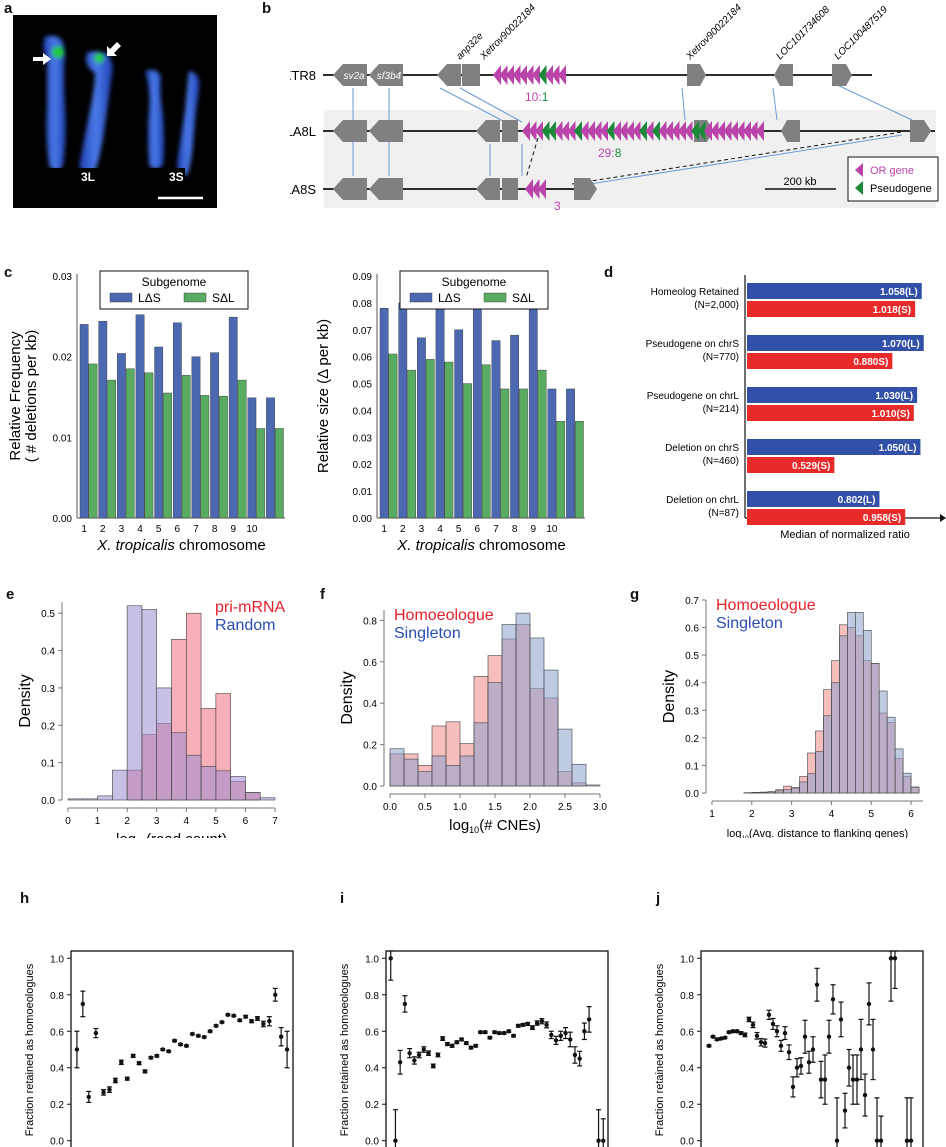 Image resolution: width=946 pixels, height=1147 pixels. Describe the element at coordinates (834, 447) in the screenshot. I see `bar-L` at that location.